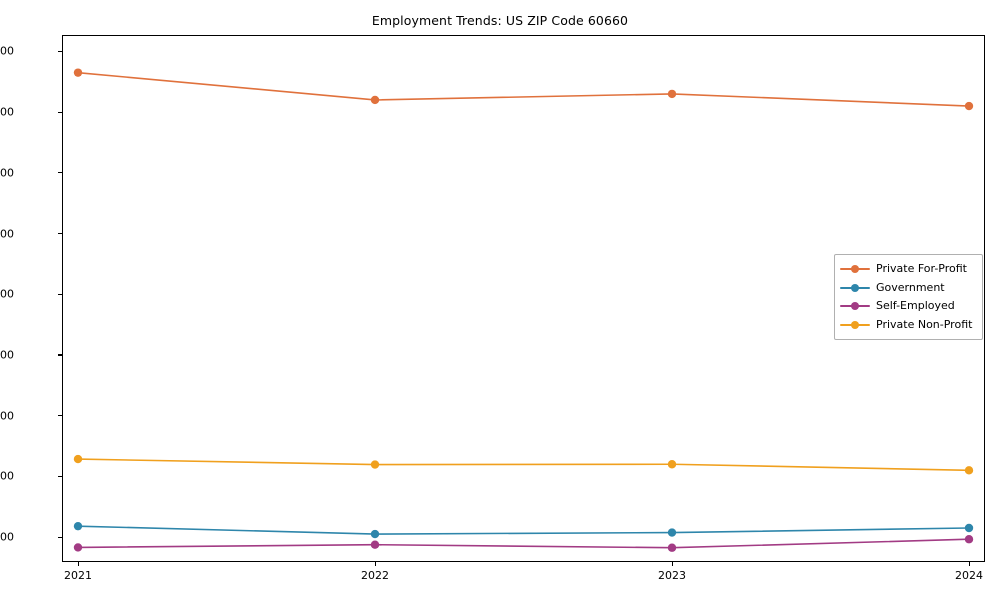  I want to click on x-tick-label: 2023, so click(672, 575).